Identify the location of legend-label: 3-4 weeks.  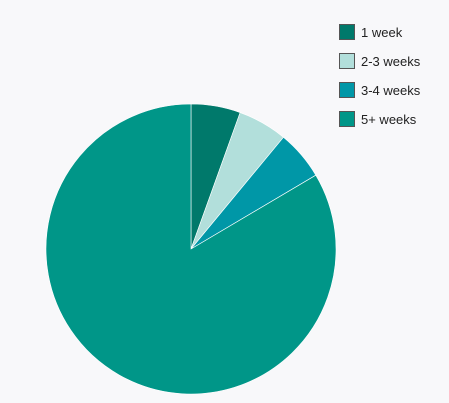
(391, 90).